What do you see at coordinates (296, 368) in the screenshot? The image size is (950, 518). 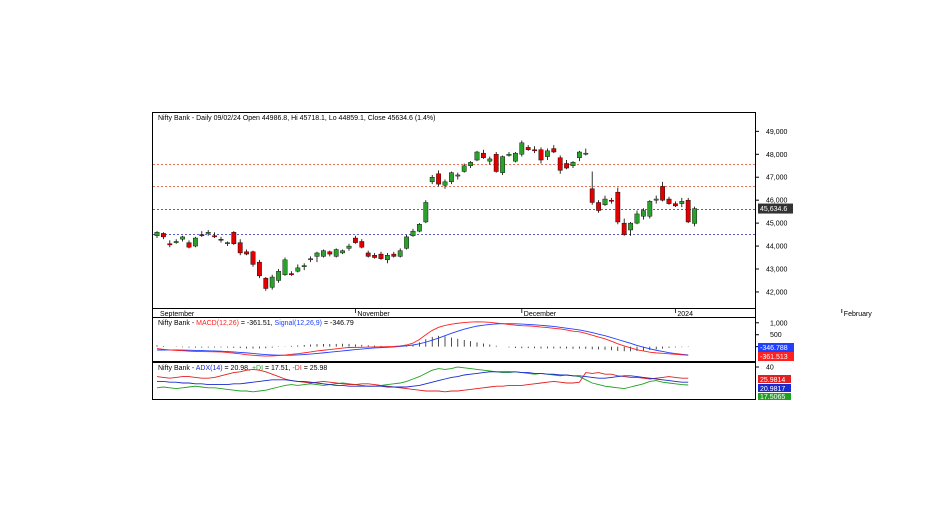 I see `adx-legend-minus-label: -DI` at bounding box center [296, 368].